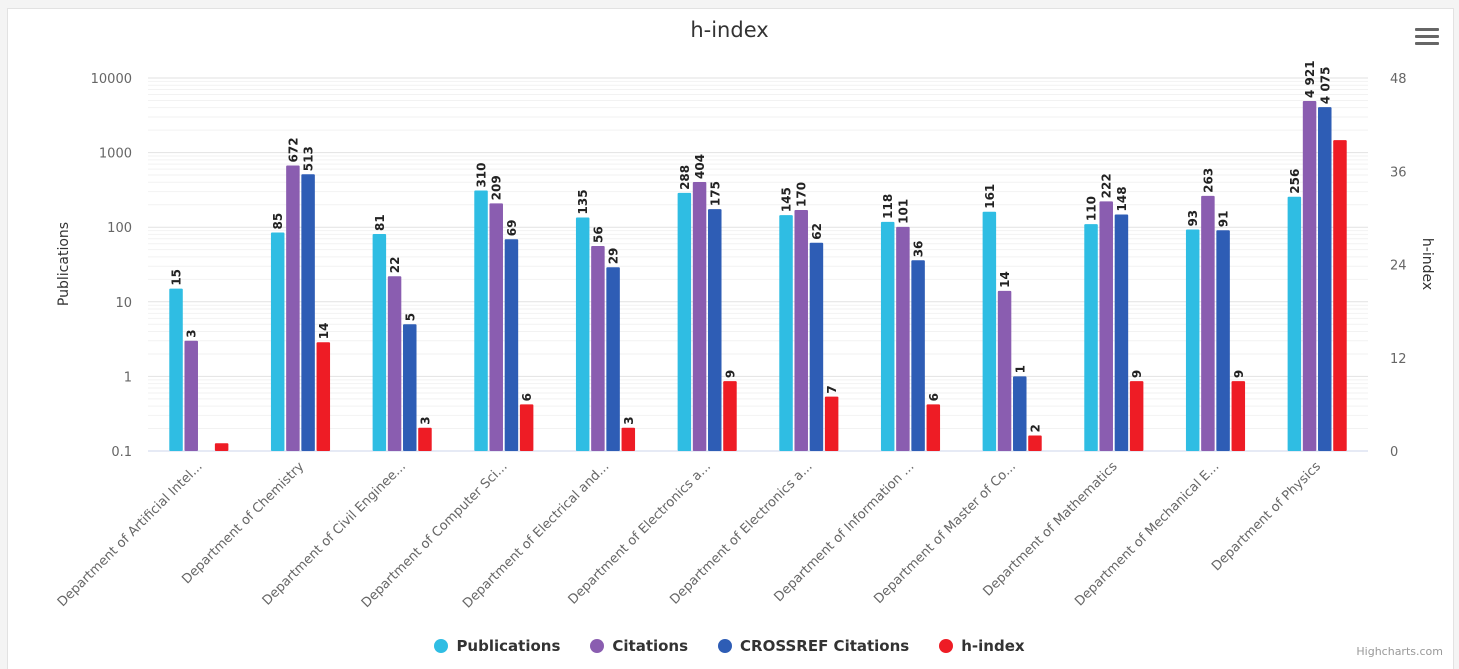 The height and width of the screenshot is (669, 1459). Describe the element at coordinates (700, 166) in the screenshot. I see `data-label: 404` at that location.